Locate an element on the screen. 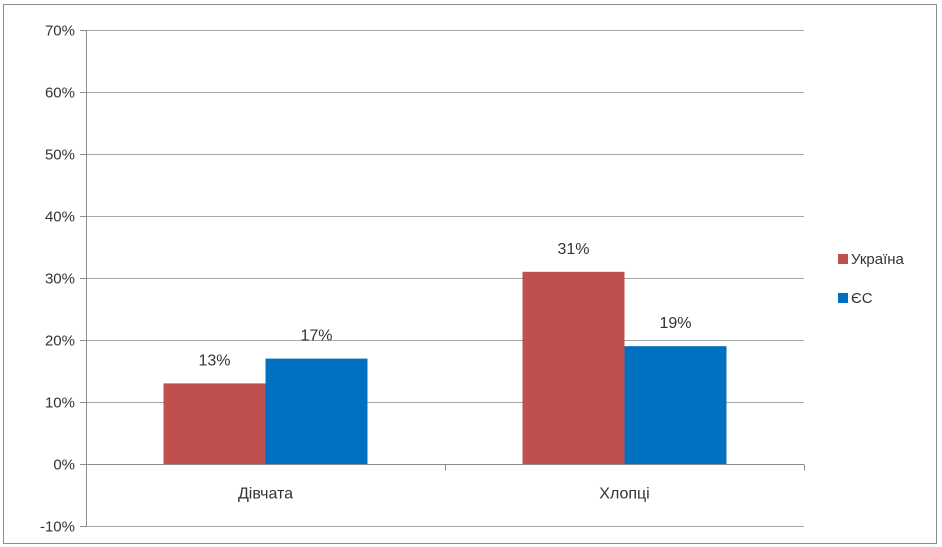  data-label: 19% is located at coordinates (675, 323).